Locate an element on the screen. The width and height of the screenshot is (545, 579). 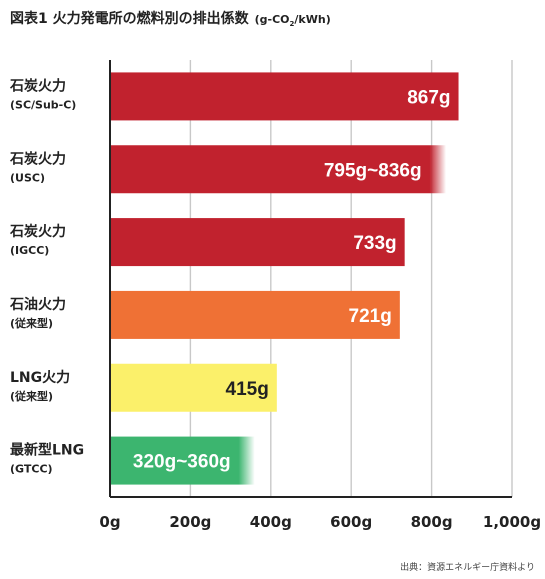
category-sublabel: (IGCC) is located at coordinates (29, 250).